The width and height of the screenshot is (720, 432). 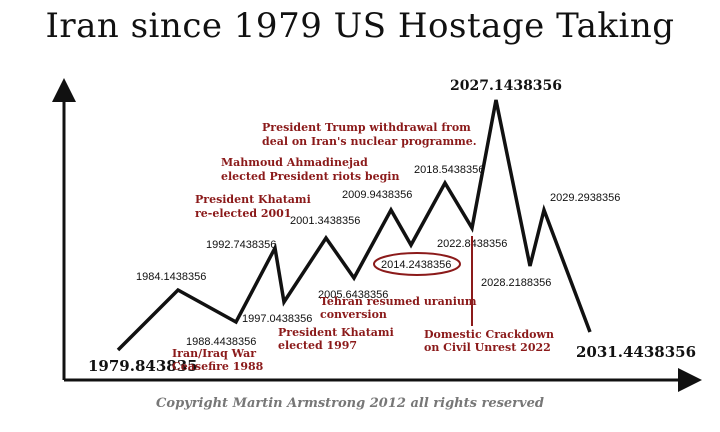 I want to click on annotation-crackdown-line-0: Domestic Crackdown, so click(x=489, y=334).